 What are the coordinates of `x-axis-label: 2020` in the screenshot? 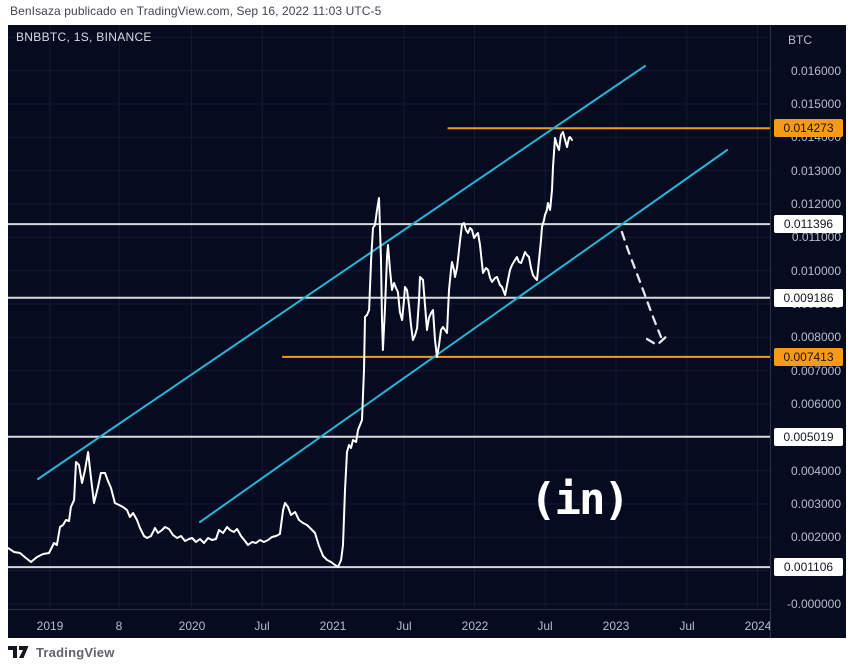 It's located at (192, 626).